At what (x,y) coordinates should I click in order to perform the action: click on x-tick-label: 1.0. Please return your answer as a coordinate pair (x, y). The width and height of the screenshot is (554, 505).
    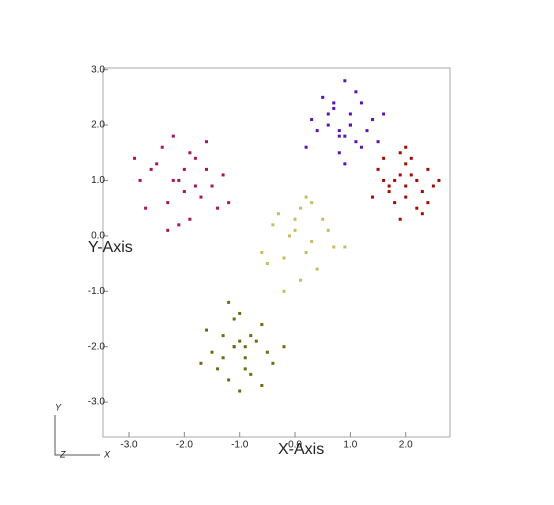
    Looking at the image, I should click on (350, 445).